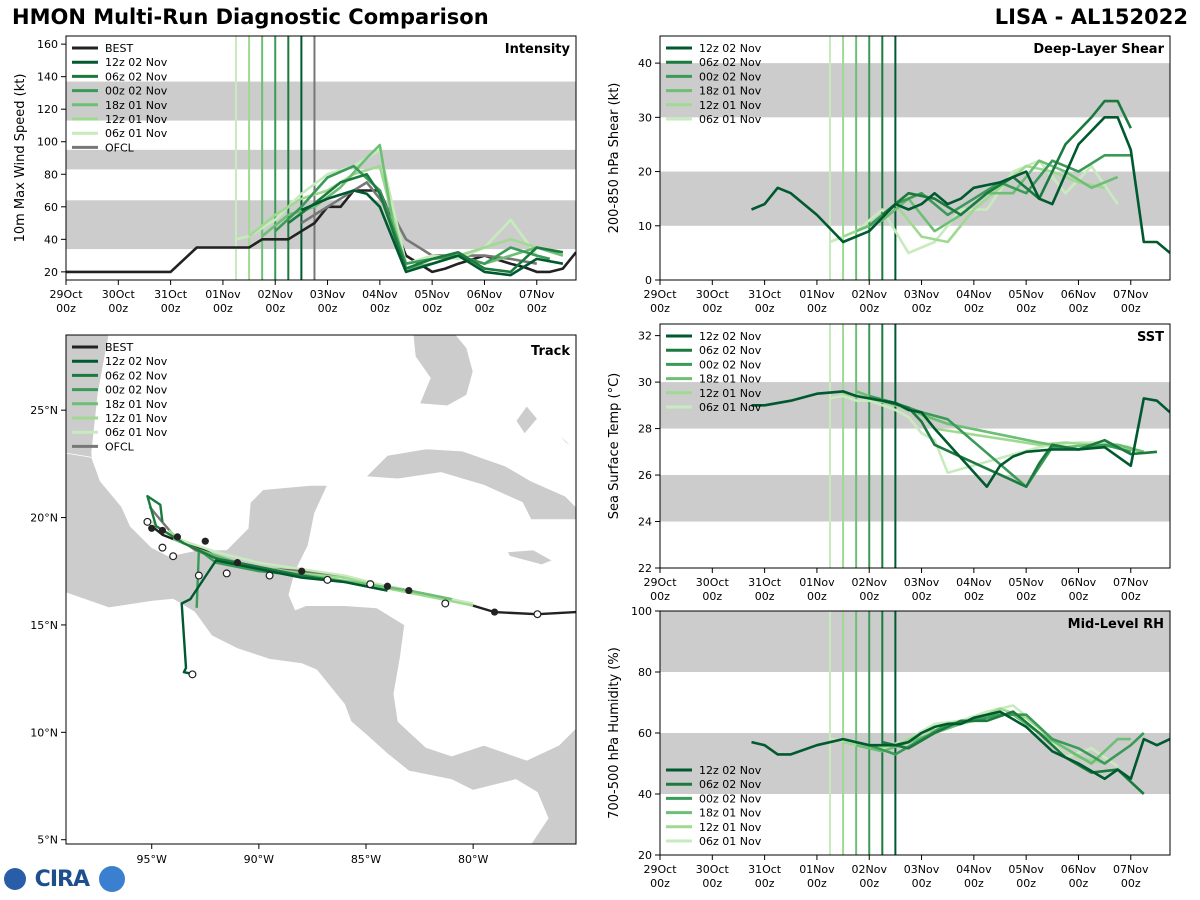 The image size is (1200, 900). Describe the element at coordinates (645, 226) in the screenshot. I see `y-tick-label: 10` at that location.